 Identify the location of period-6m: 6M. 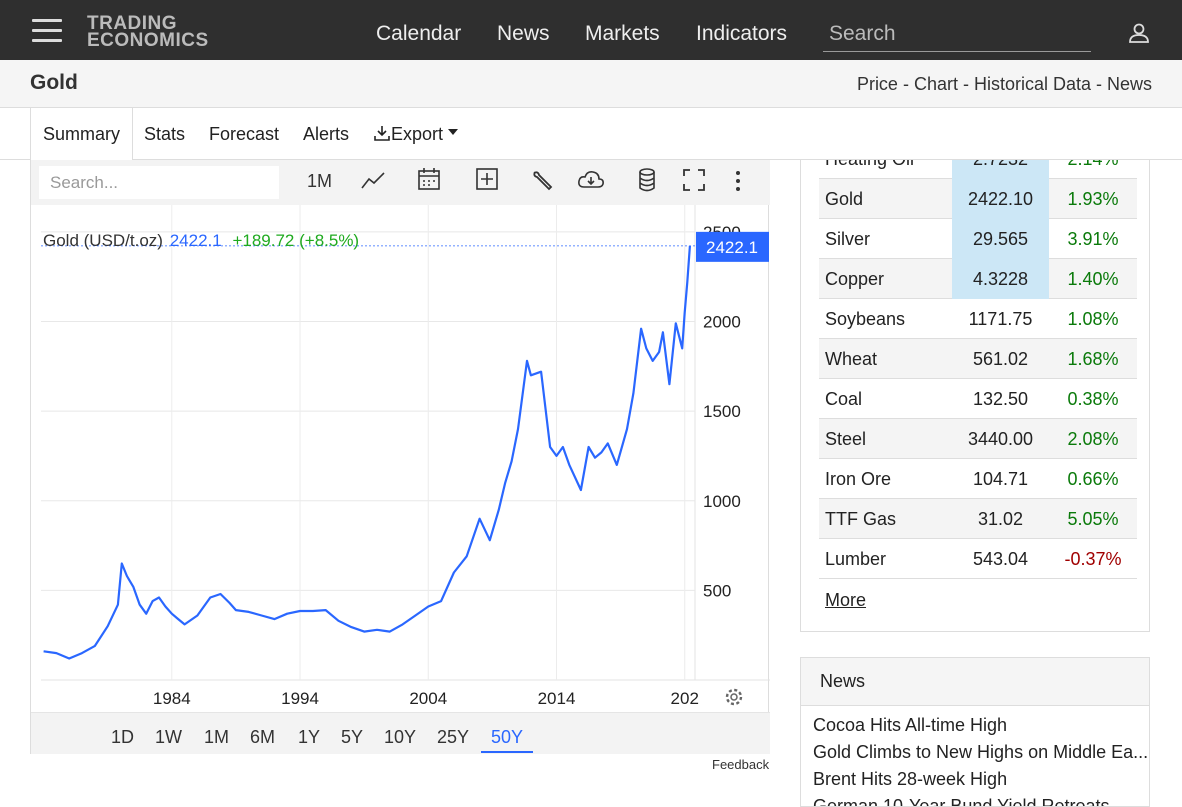
(263, 737).